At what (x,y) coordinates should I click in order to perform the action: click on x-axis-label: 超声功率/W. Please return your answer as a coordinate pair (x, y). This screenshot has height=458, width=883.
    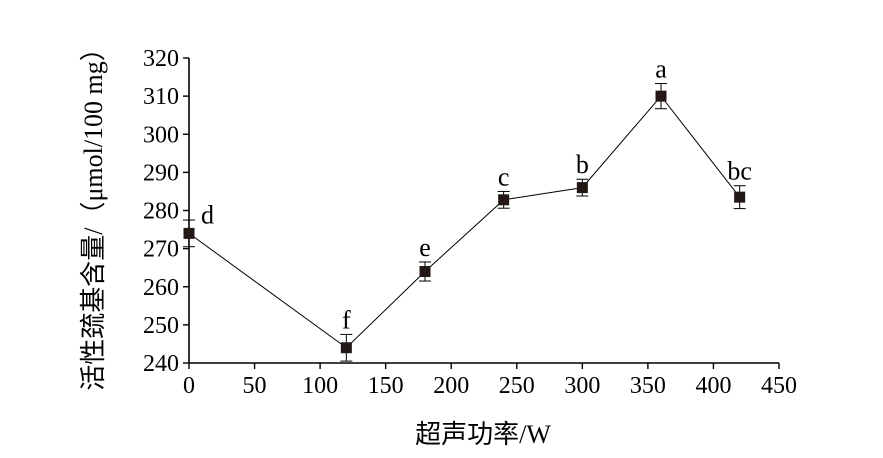
    Looking at the image, I should click on (483, 434).